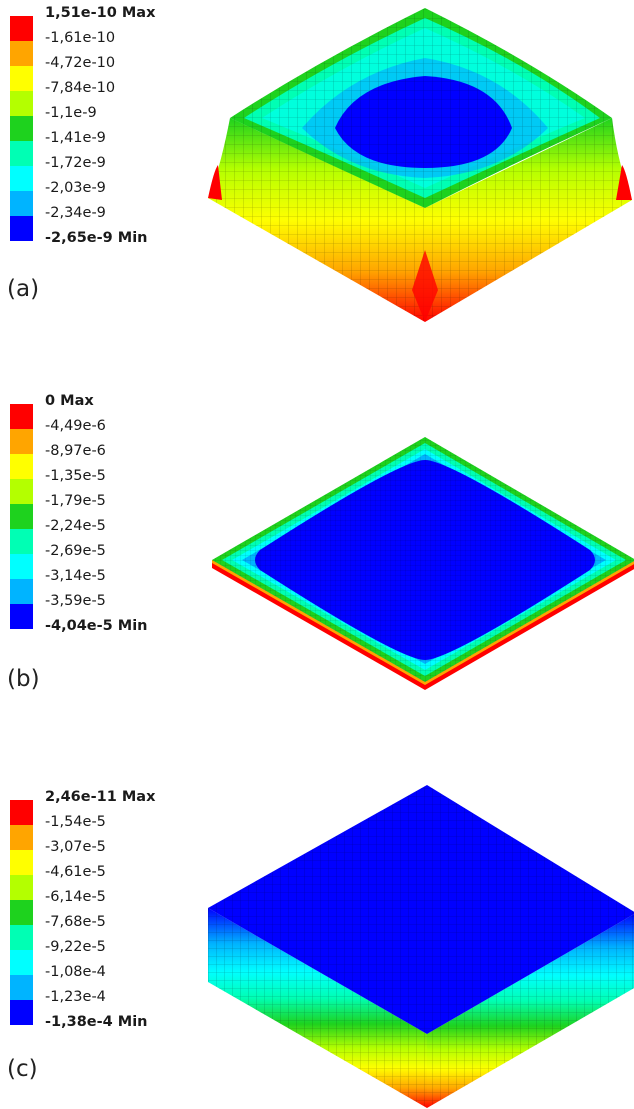  I want to click on legend-row: -2,24e-5, so click(105, 523).